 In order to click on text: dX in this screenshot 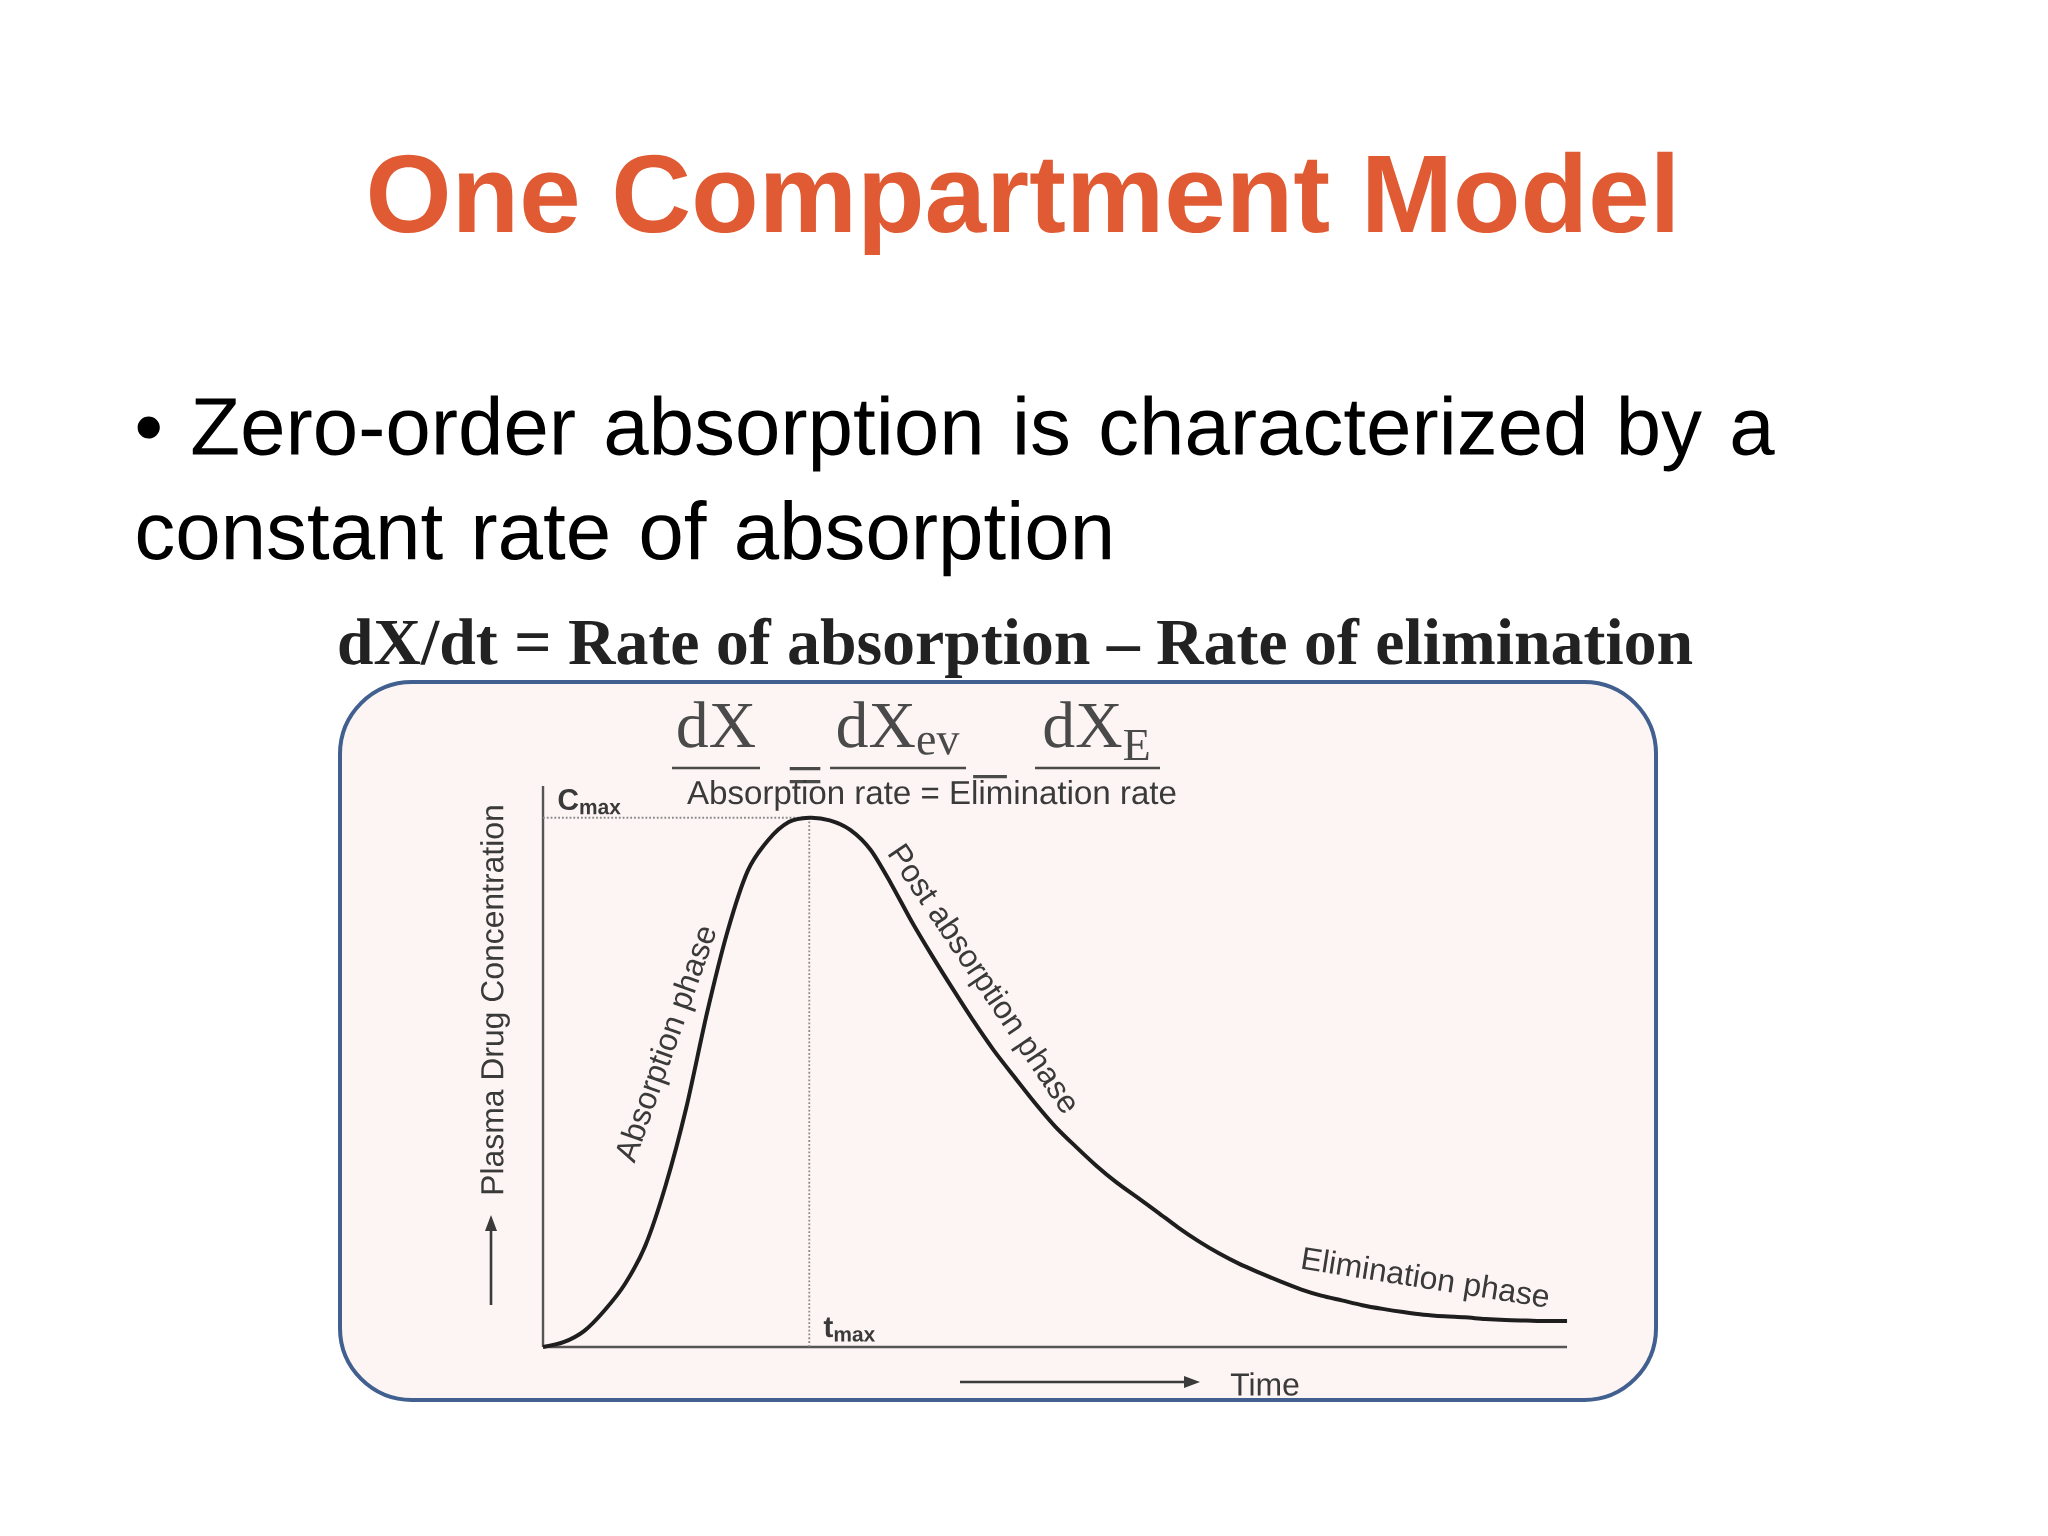, I will do `click(716, 724)`.